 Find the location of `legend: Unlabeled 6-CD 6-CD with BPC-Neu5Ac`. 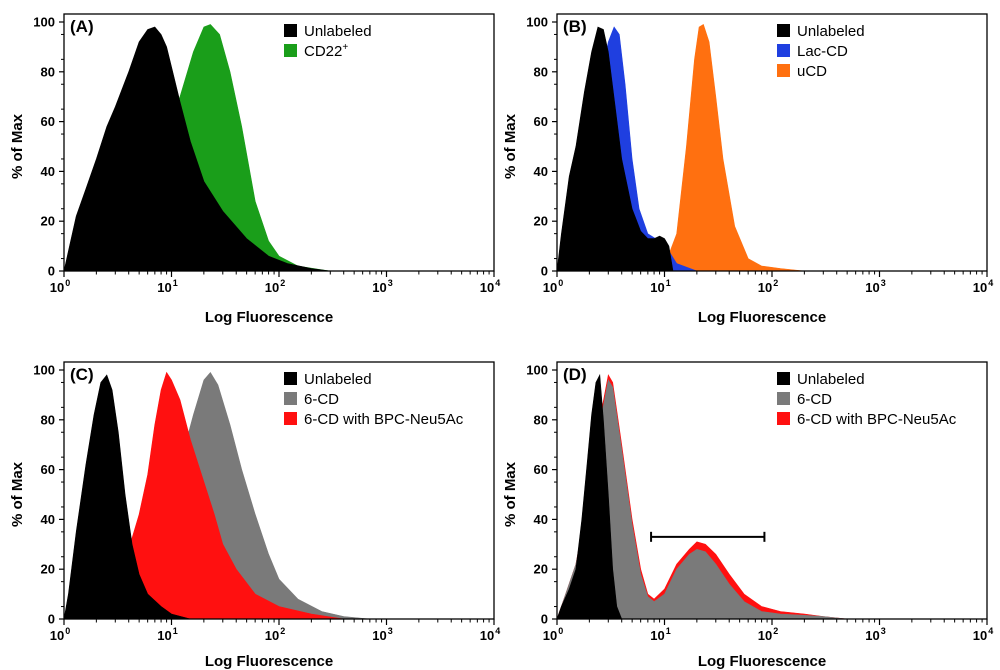

legend: Unlabeled 6-CD 6-CD with BPC-Neu5Ac is located at coordinates (867, 399).